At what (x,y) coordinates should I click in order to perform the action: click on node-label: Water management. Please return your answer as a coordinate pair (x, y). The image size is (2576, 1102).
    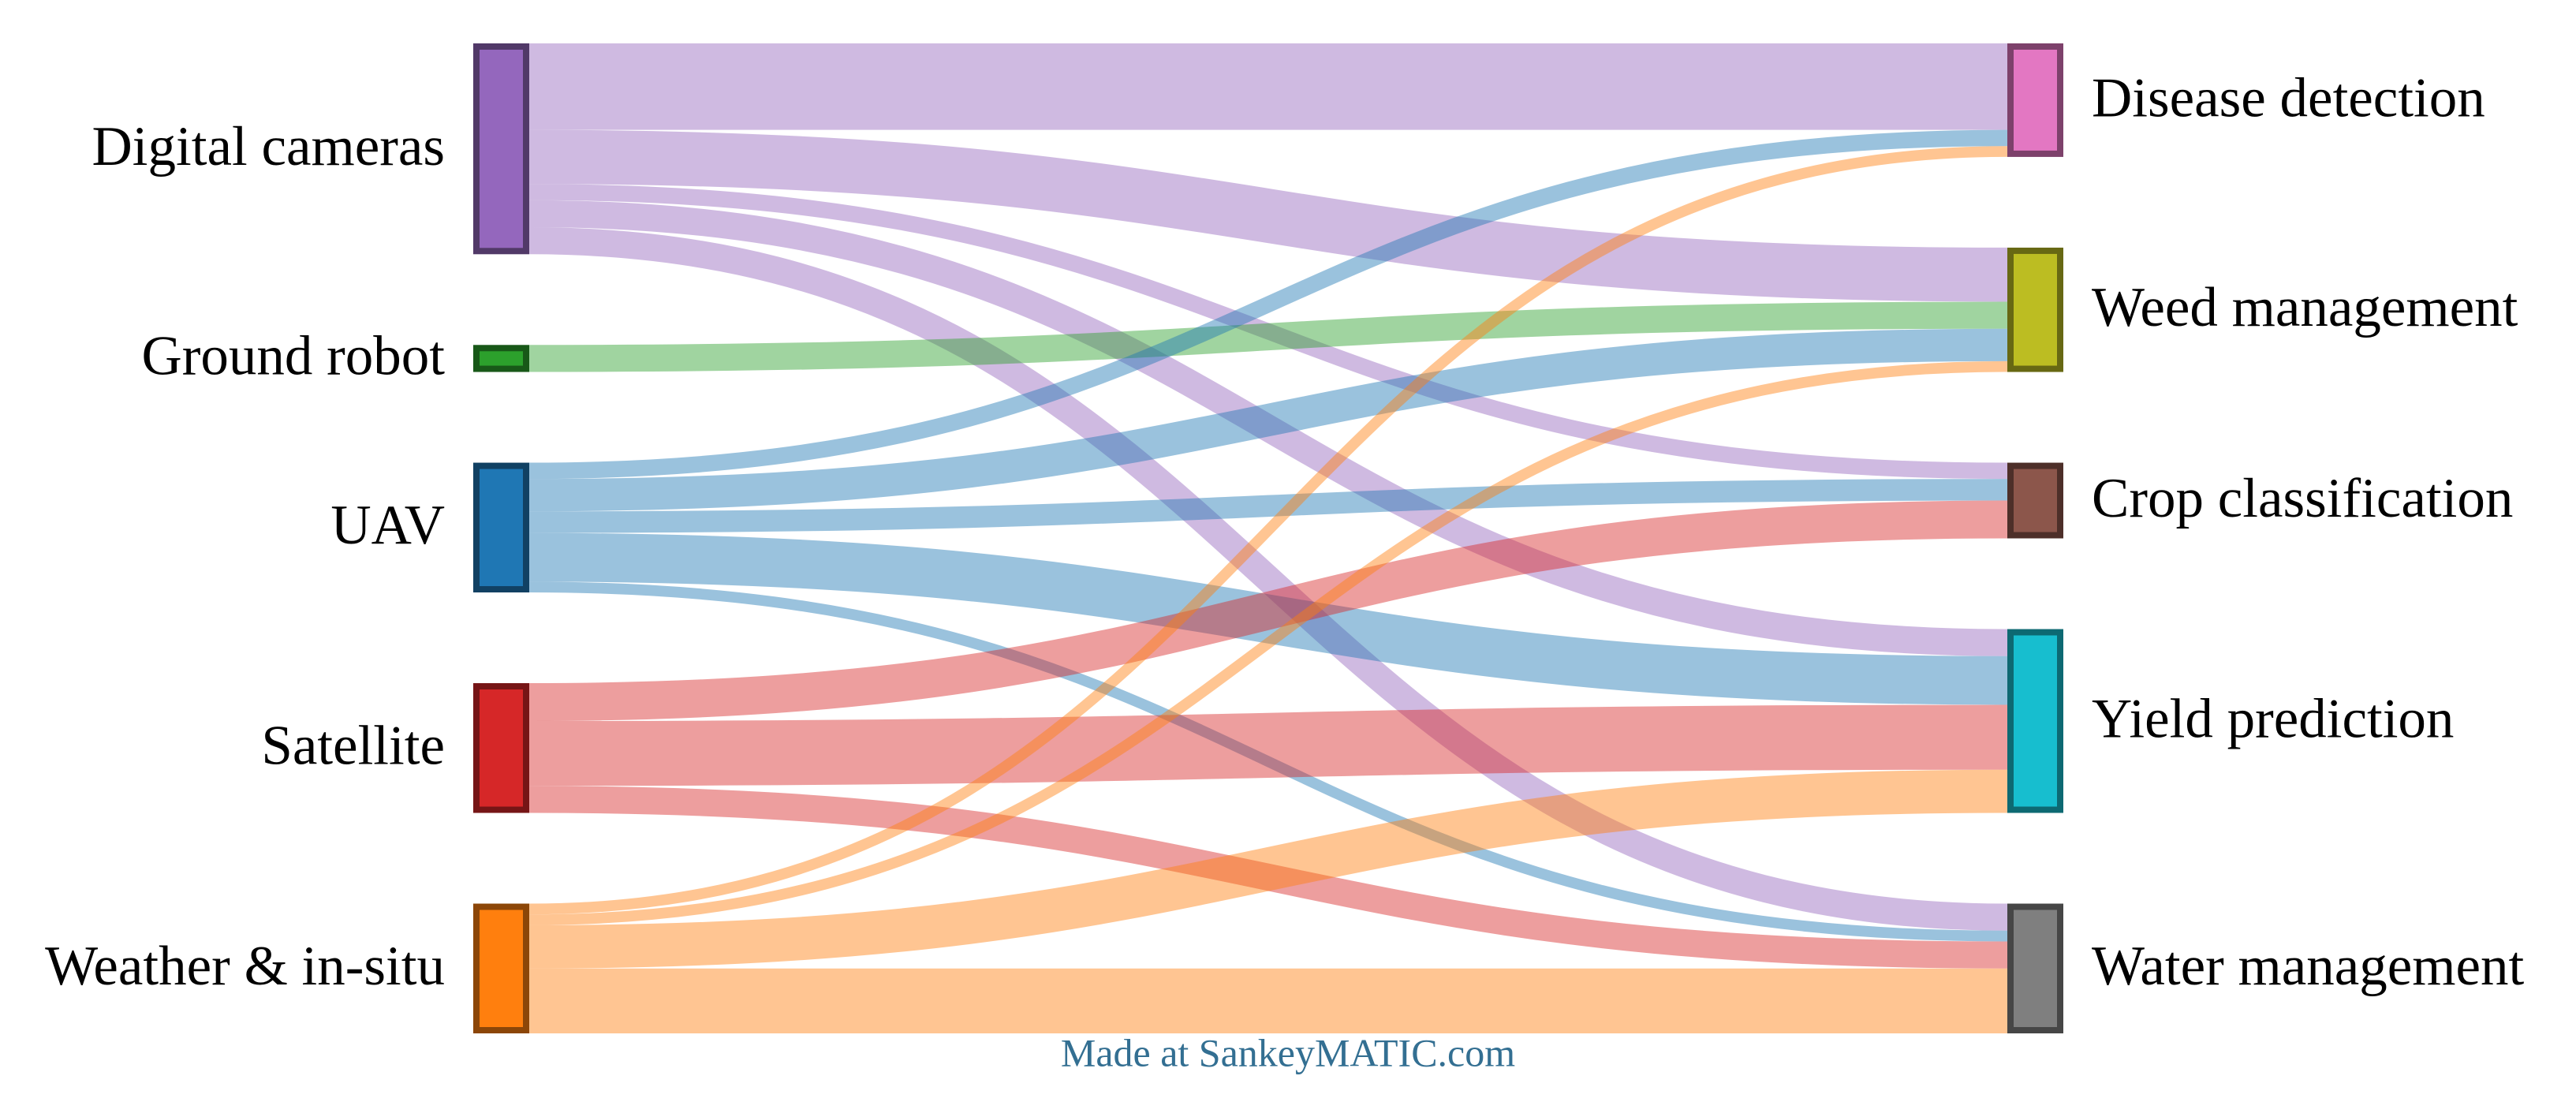
    Looking at the image, I should click on (2308, 966).